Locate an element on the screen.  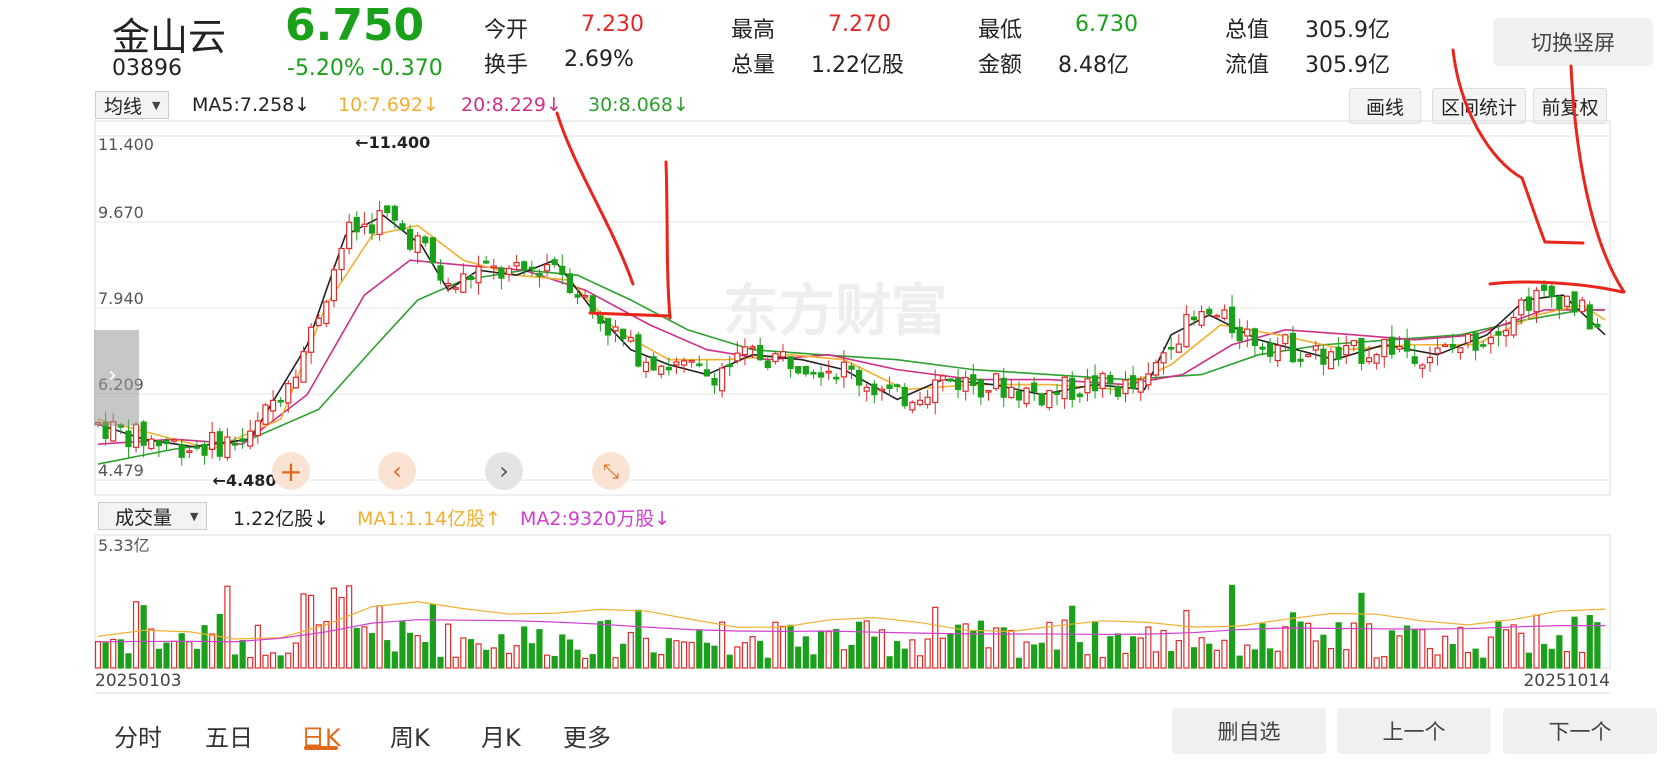
expand-panel-handle is located at coordinates (116, 378).